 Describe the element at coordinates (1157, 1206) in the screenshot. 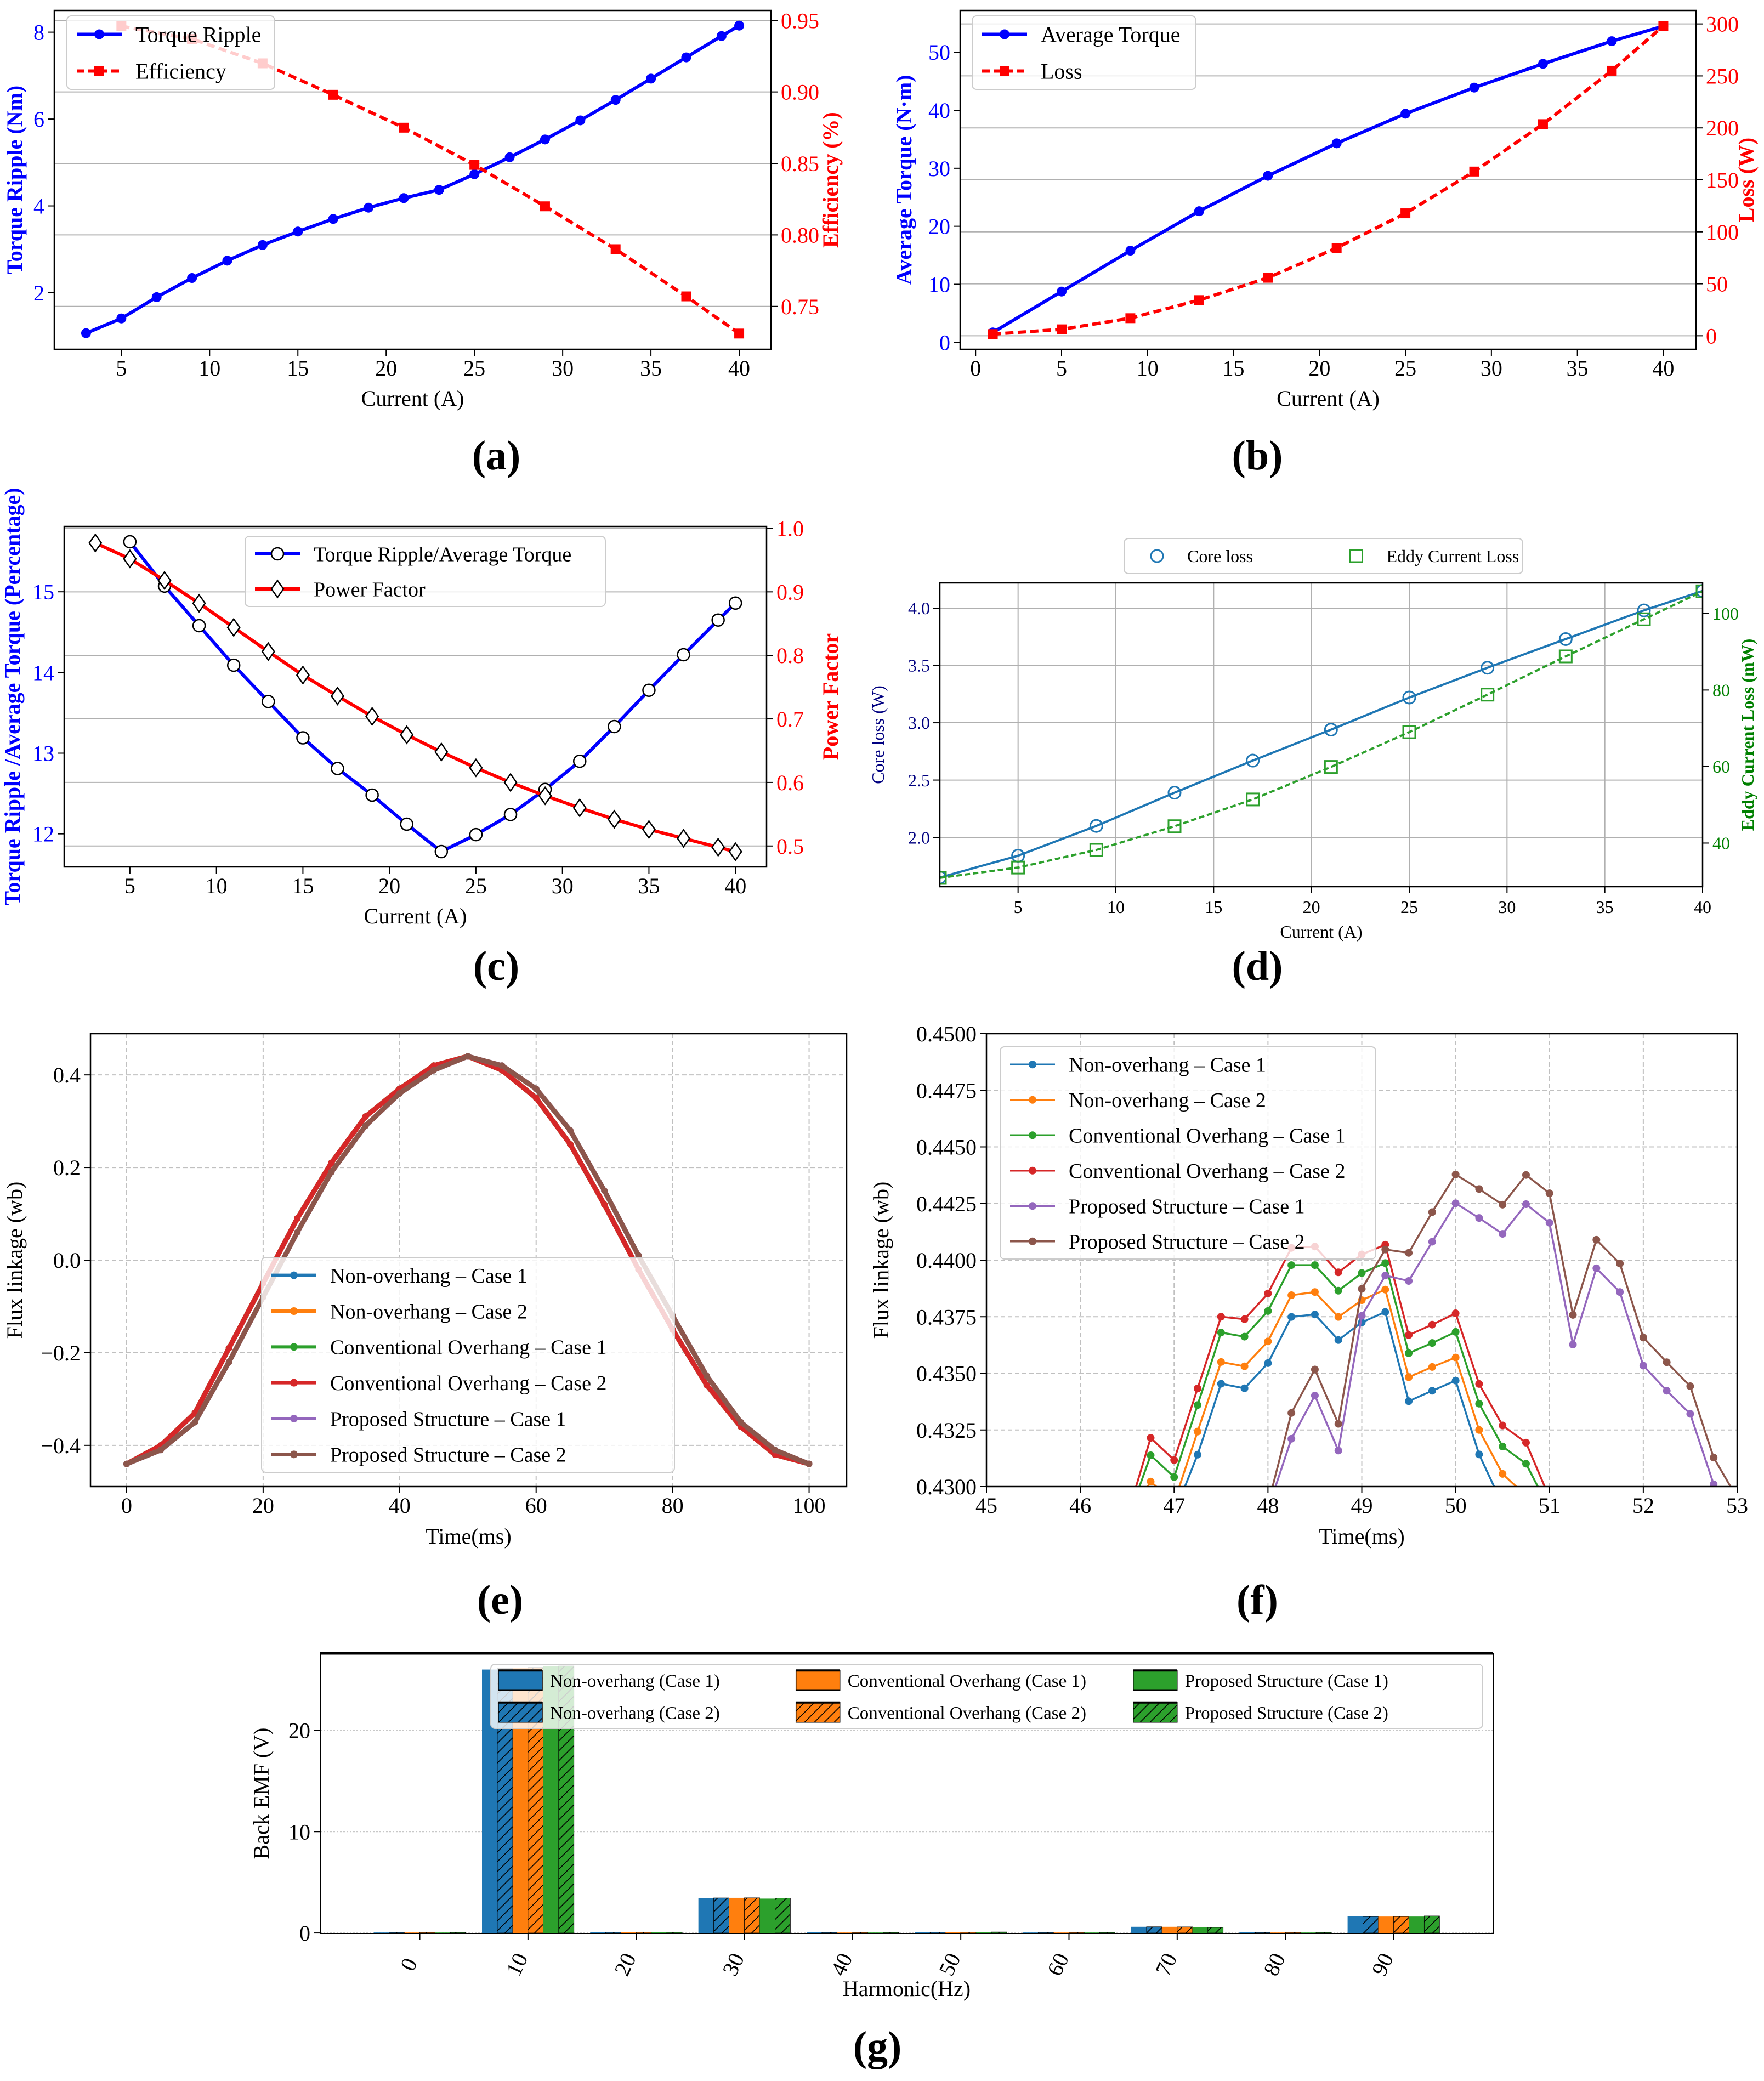

I see `legend-item-proposed-structure-case-1: Proposed Structure – Case 1` at that location.